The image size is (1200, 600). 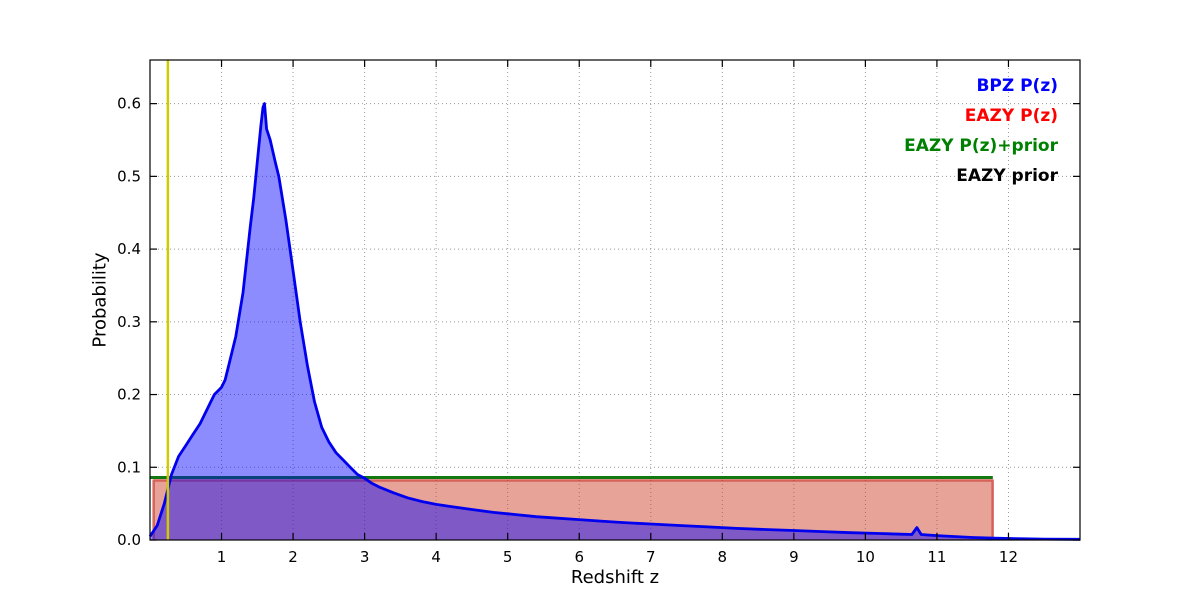 I want to click on x-tick-label: 11, so click(x=936, y=557).